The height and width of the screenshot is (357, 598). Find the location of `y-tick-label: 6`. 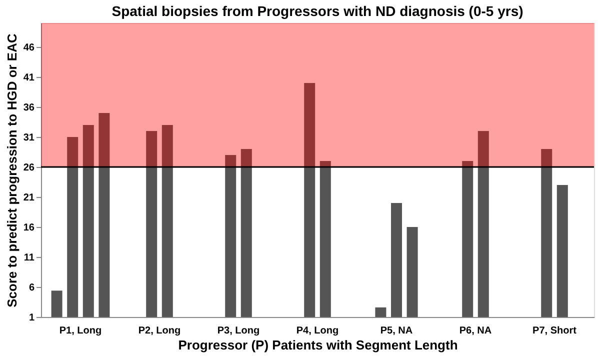

y-tick-label: 6 is located at coordinates (31, 288).